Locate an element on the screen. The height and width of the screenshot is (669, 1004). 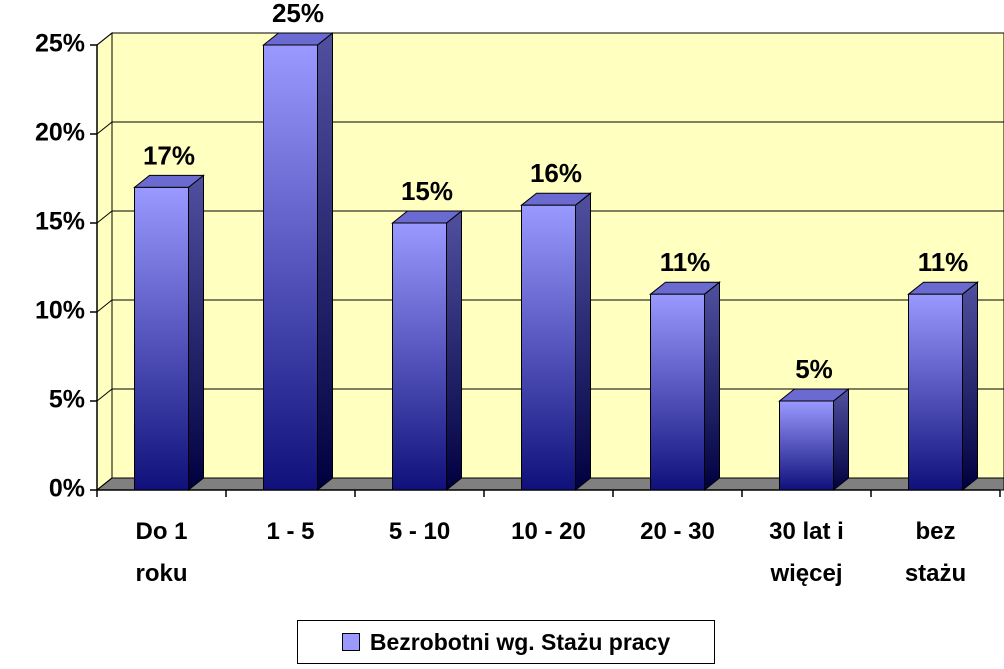
y-tick-label: 0% is located at coordinates (67, 489).